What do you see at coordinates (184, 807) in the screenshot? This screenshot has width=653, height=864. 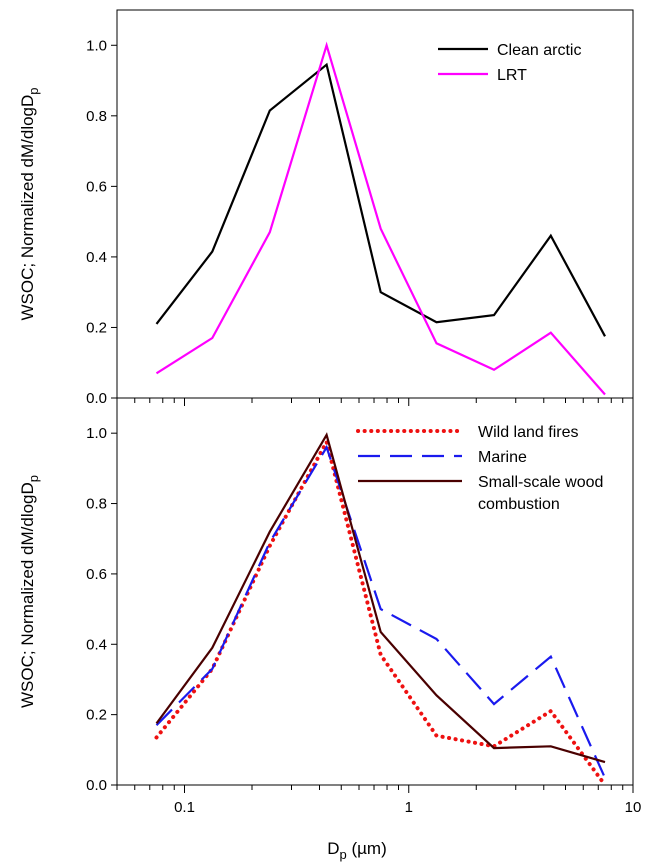 I see `x-tick-label: 0.1` at bounding box center [184, 807].